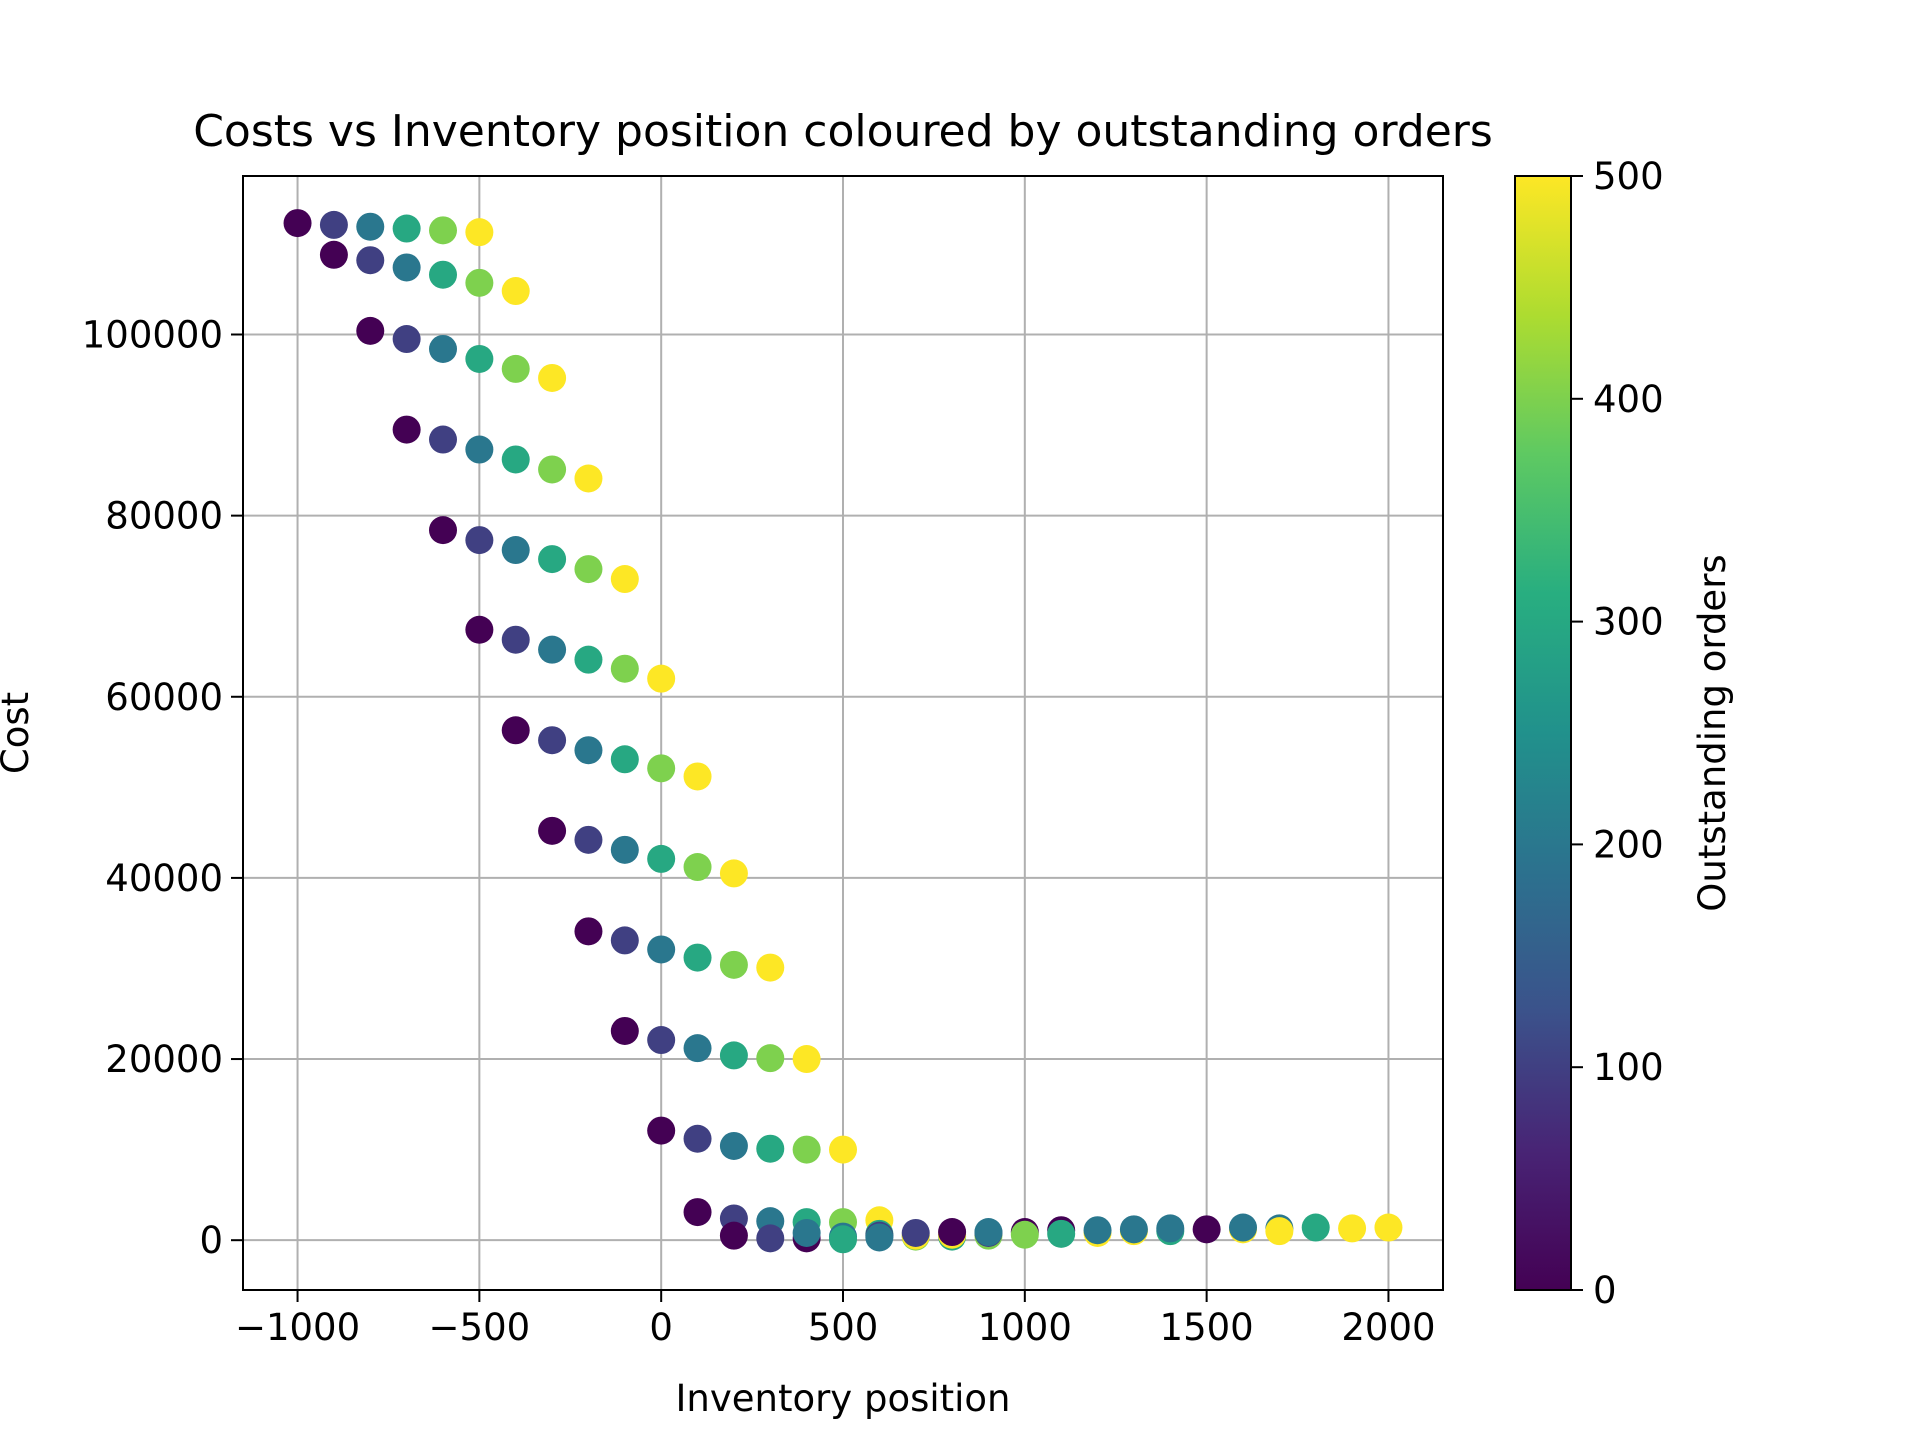  Describe the element at coordinates (842, 1398) in the screenshot. I see `x-axis-label: Inventory position` at that location.